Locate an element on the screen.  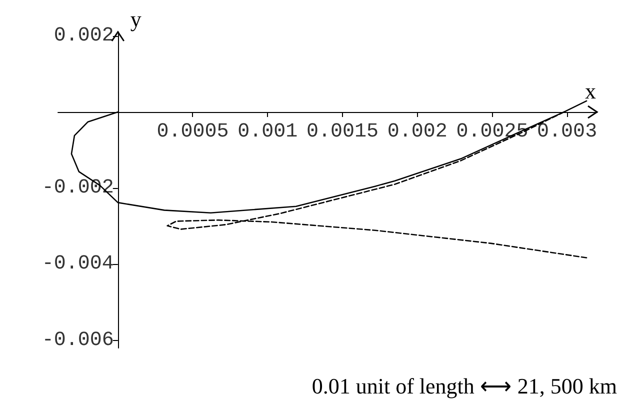
x-tick-label: 0.001 is located at coordinates (268, 132).